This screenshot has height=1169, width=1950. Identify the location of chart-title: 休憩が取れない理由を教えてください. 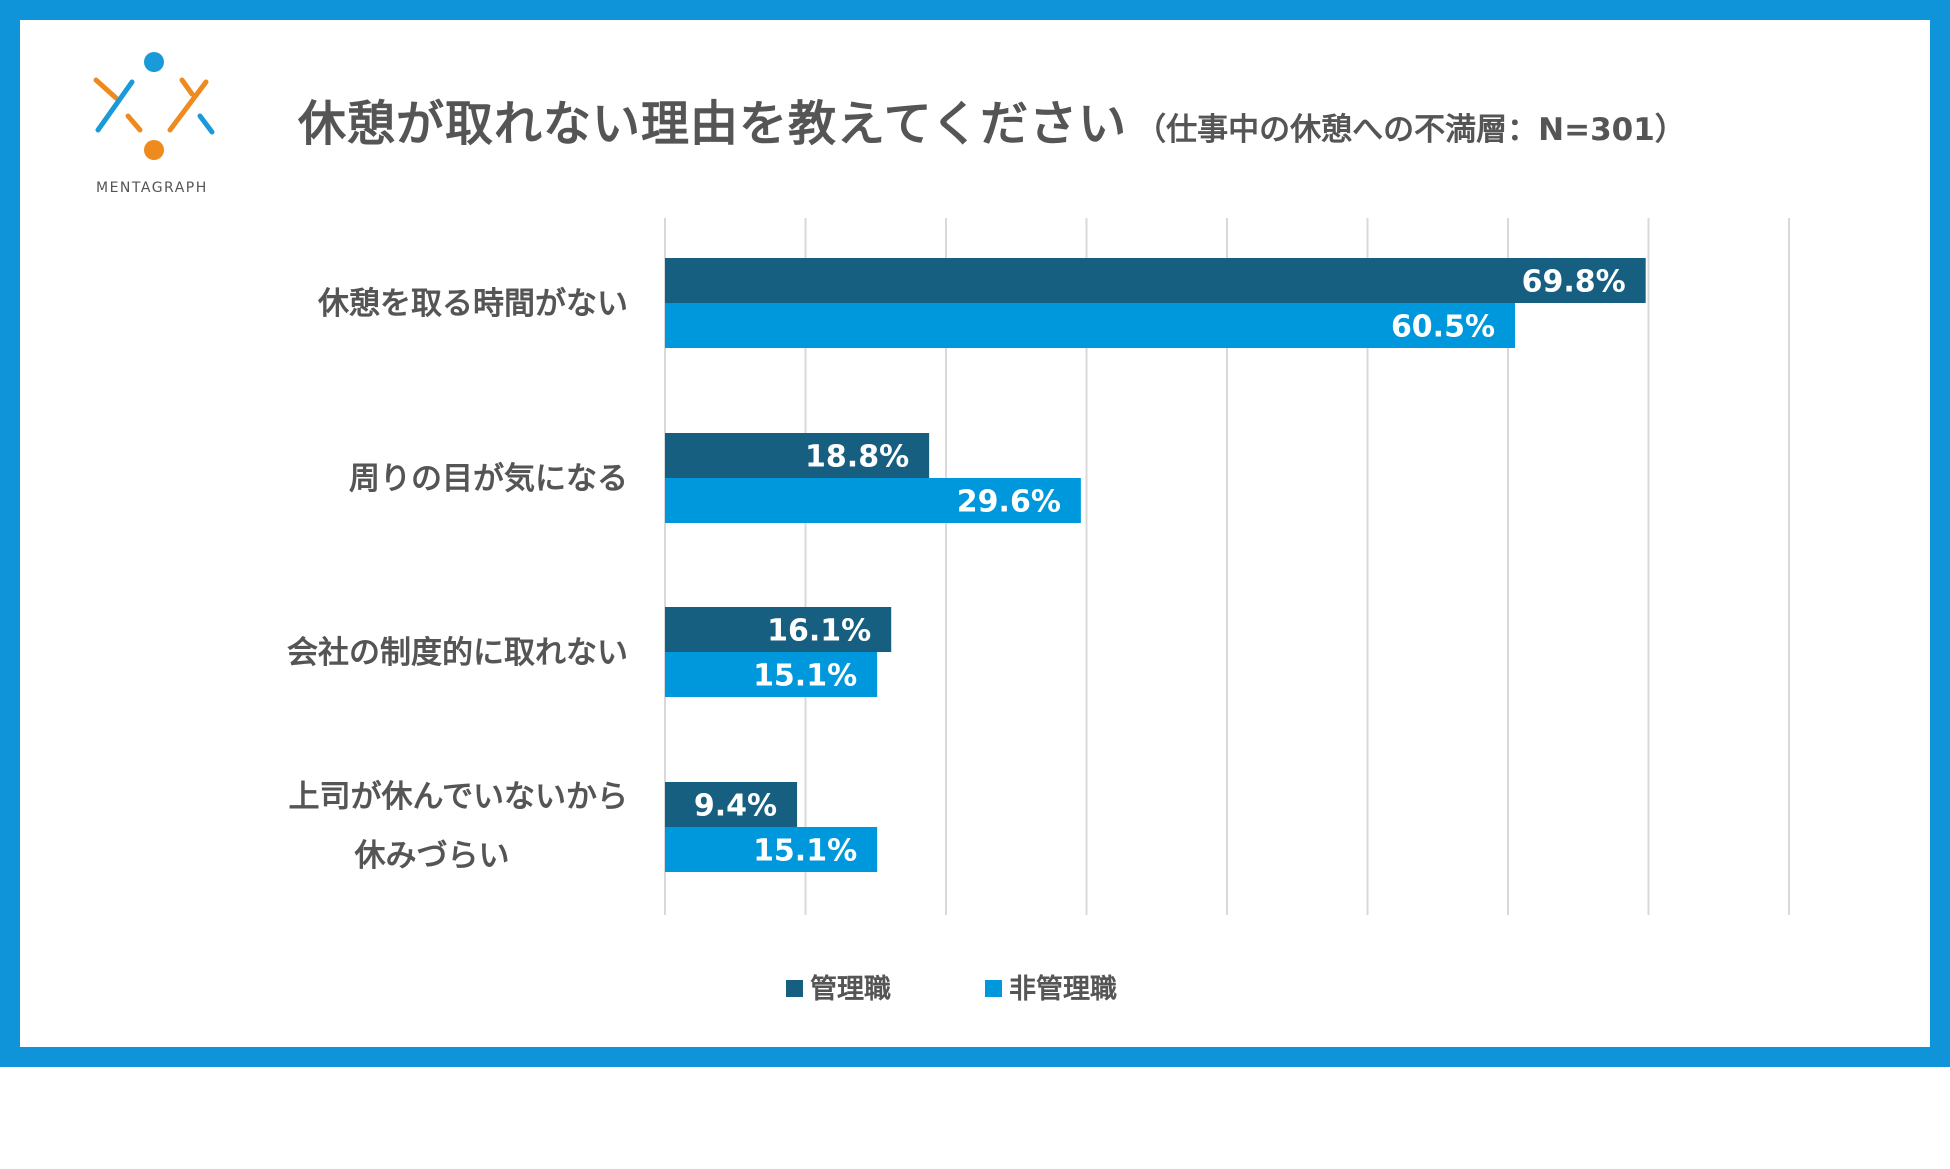
(713, 124).